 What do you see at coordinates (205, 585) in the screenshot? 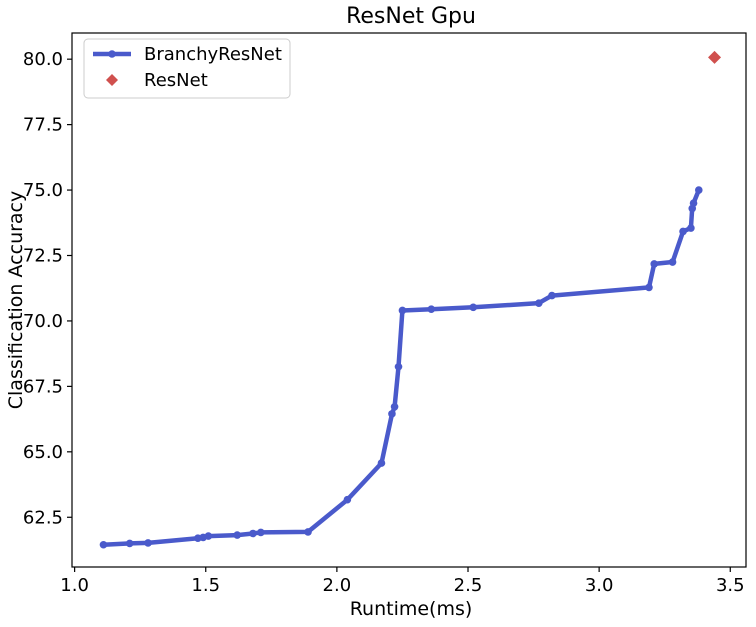
I see `x-tick-label: 1.5` at bounding box center [205, 585].